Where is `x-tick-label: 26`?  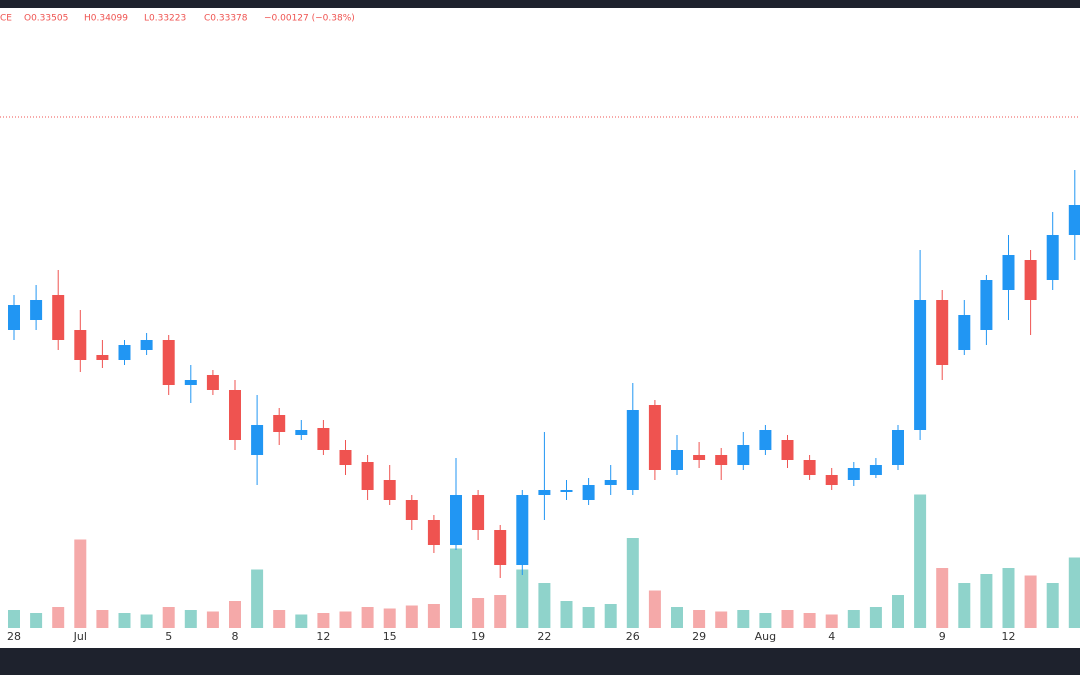
x-tick-label: 26 is located at coordinates (633, 636).